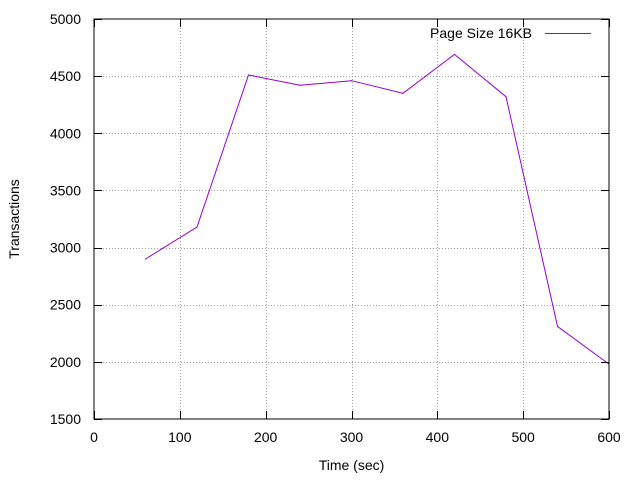 The image size is (640, 480). What do you see at coordinates (14, 219) in the screenshot?
I see `y-axis-title: Transactions` at bounding box center [14, 219].